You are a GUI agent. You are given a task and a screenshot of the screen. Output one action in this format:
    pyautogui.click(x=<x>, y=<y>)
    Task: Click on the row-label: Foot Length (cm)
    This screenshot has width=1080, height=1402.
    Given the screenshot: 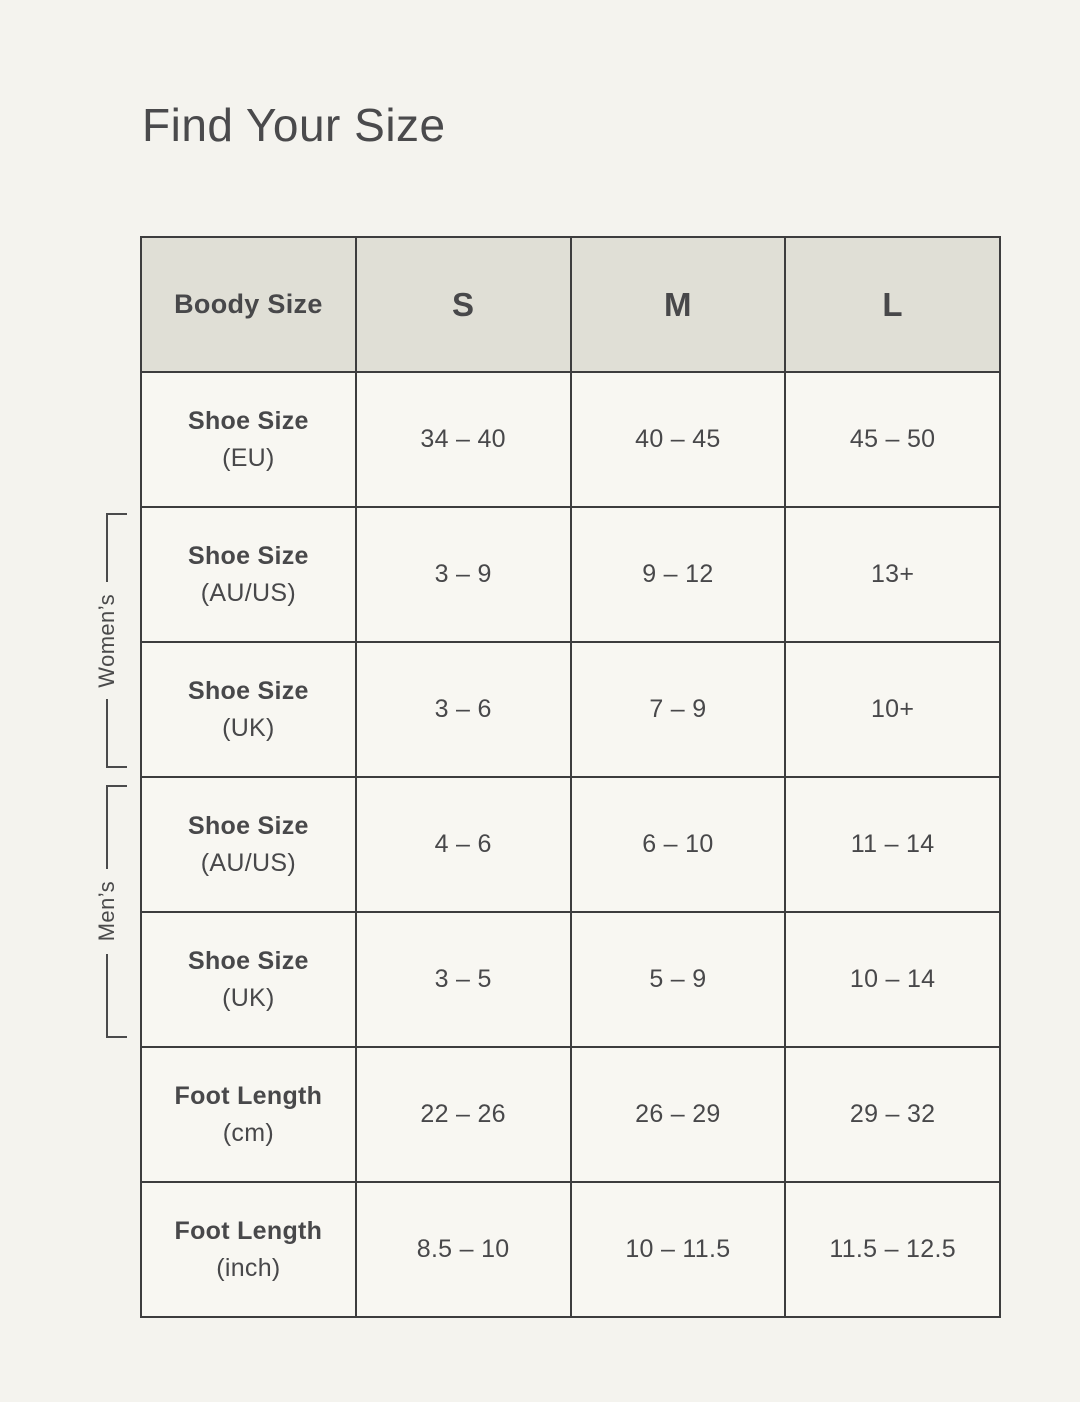 What is the action you would take?
    pyautogui.click(x=248, y=1114)
    